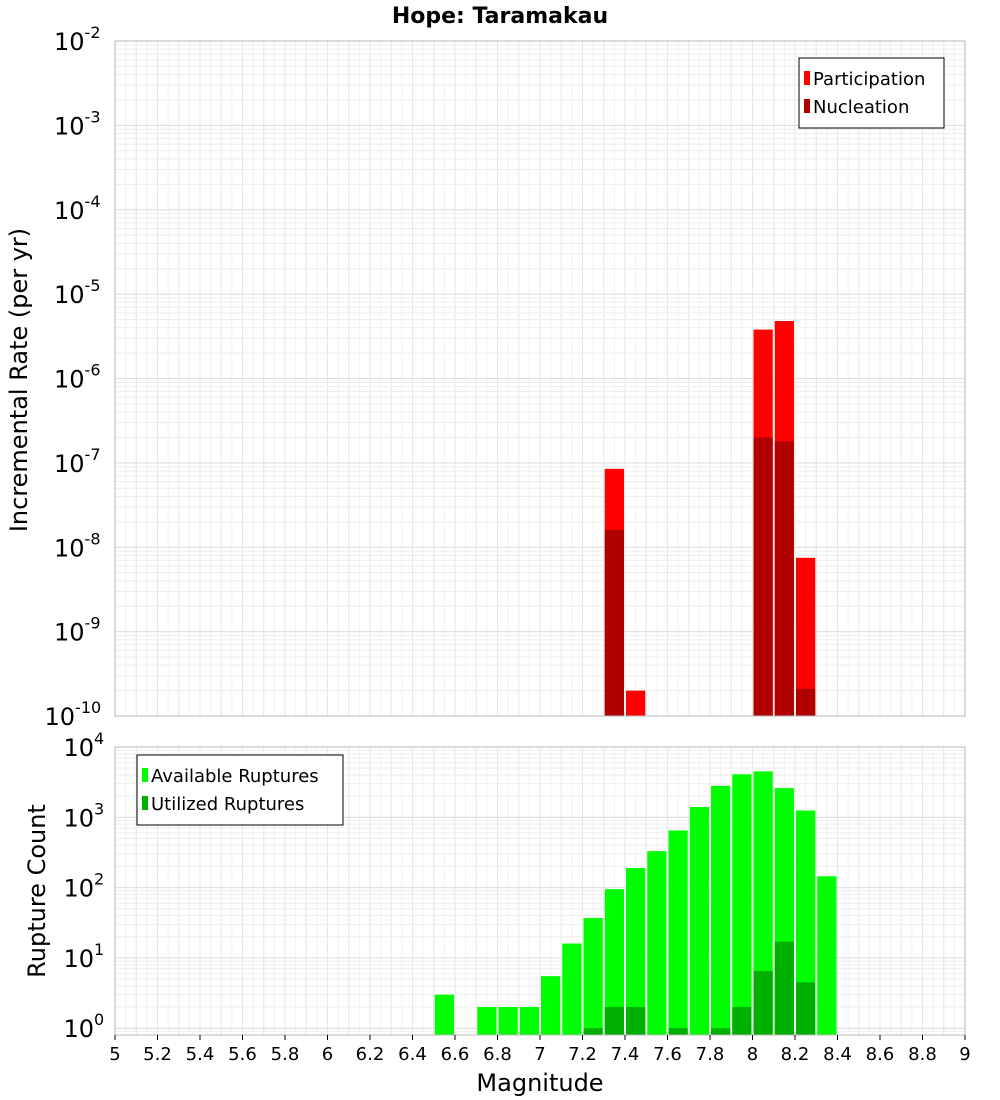 This screenshot has width=1000, height=1100. Describe the element at coordinates (370, 1054) in the screenshot. I see `x-tick-label: 6.2` at that location.